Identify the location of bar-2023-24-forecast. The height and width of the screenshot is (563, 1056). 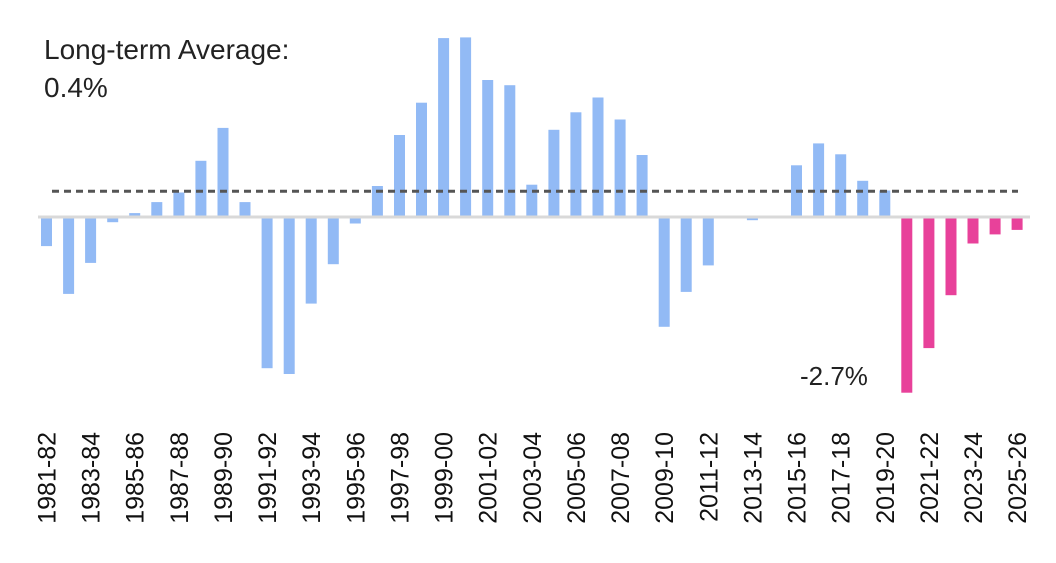
(973, 230).